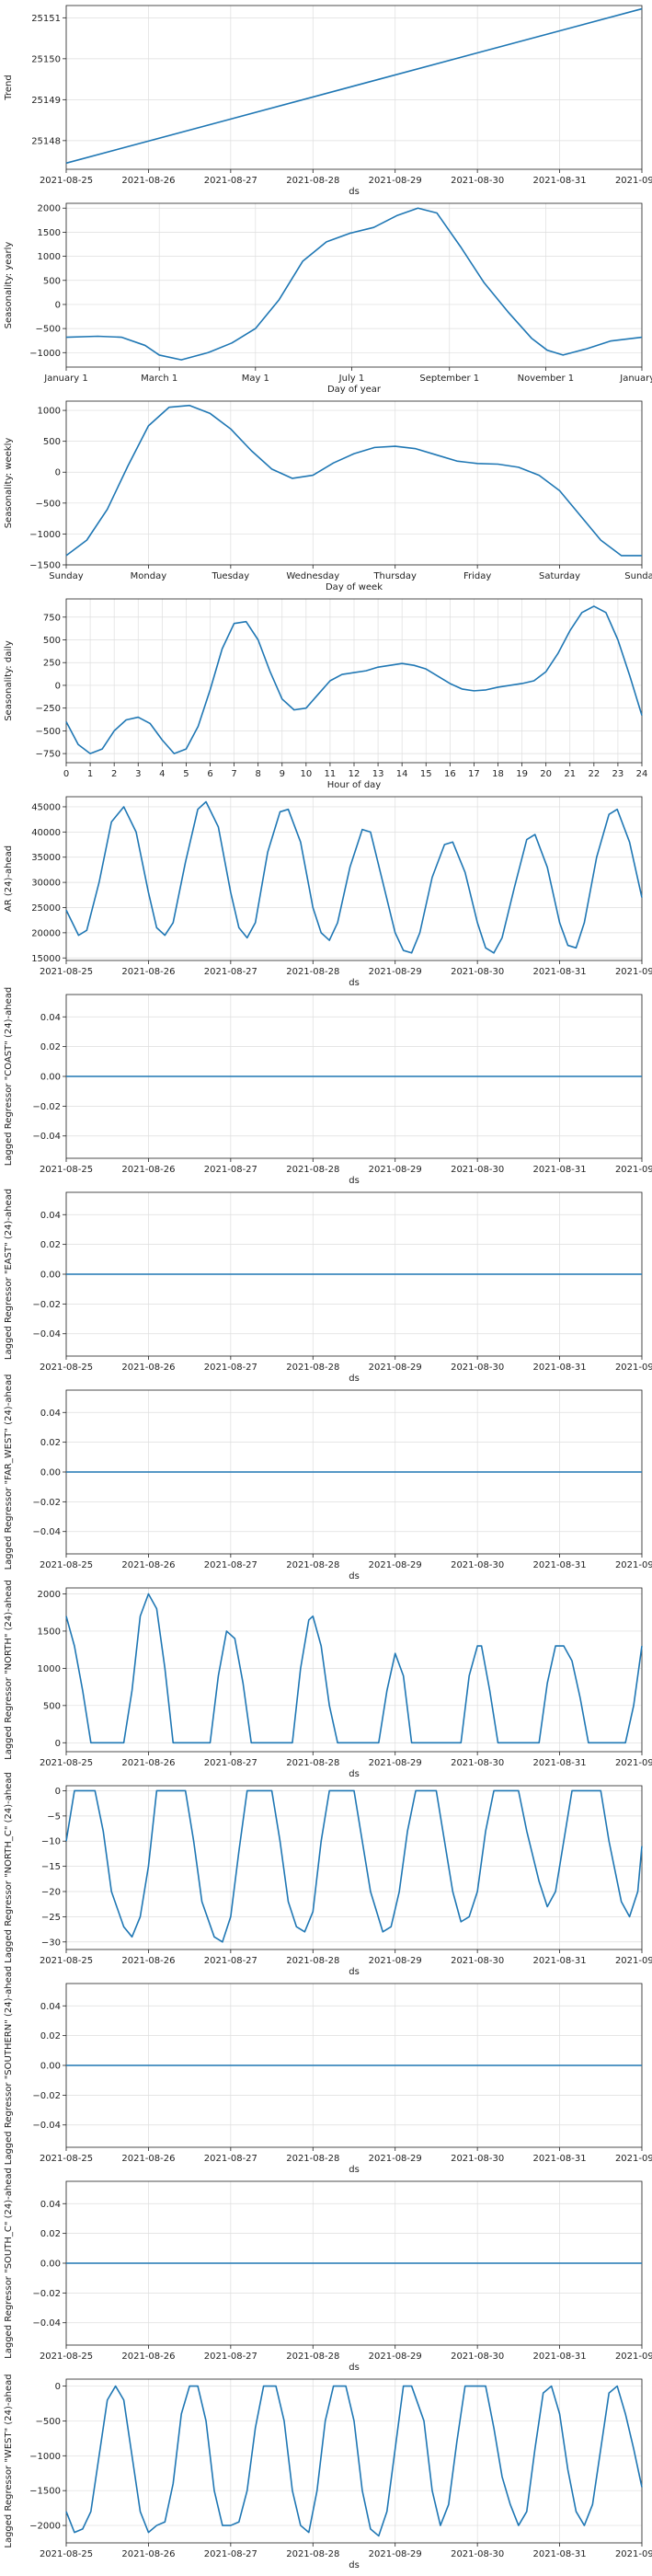 Image resolution: width=652 pixels, height=2576 pixels. Describe the element at coordinates (256, 379) in the screenshot. I see `x-tick-label: May 1` at that location.